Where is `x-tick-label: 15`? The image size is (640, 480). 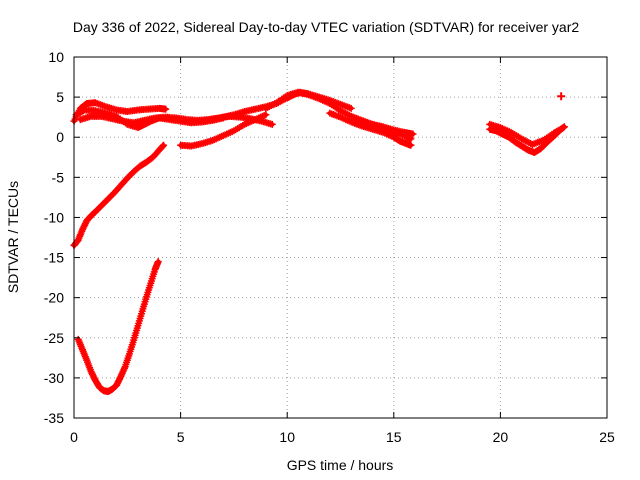 x-tick-label: 15 is located at coordinates (394, 437).